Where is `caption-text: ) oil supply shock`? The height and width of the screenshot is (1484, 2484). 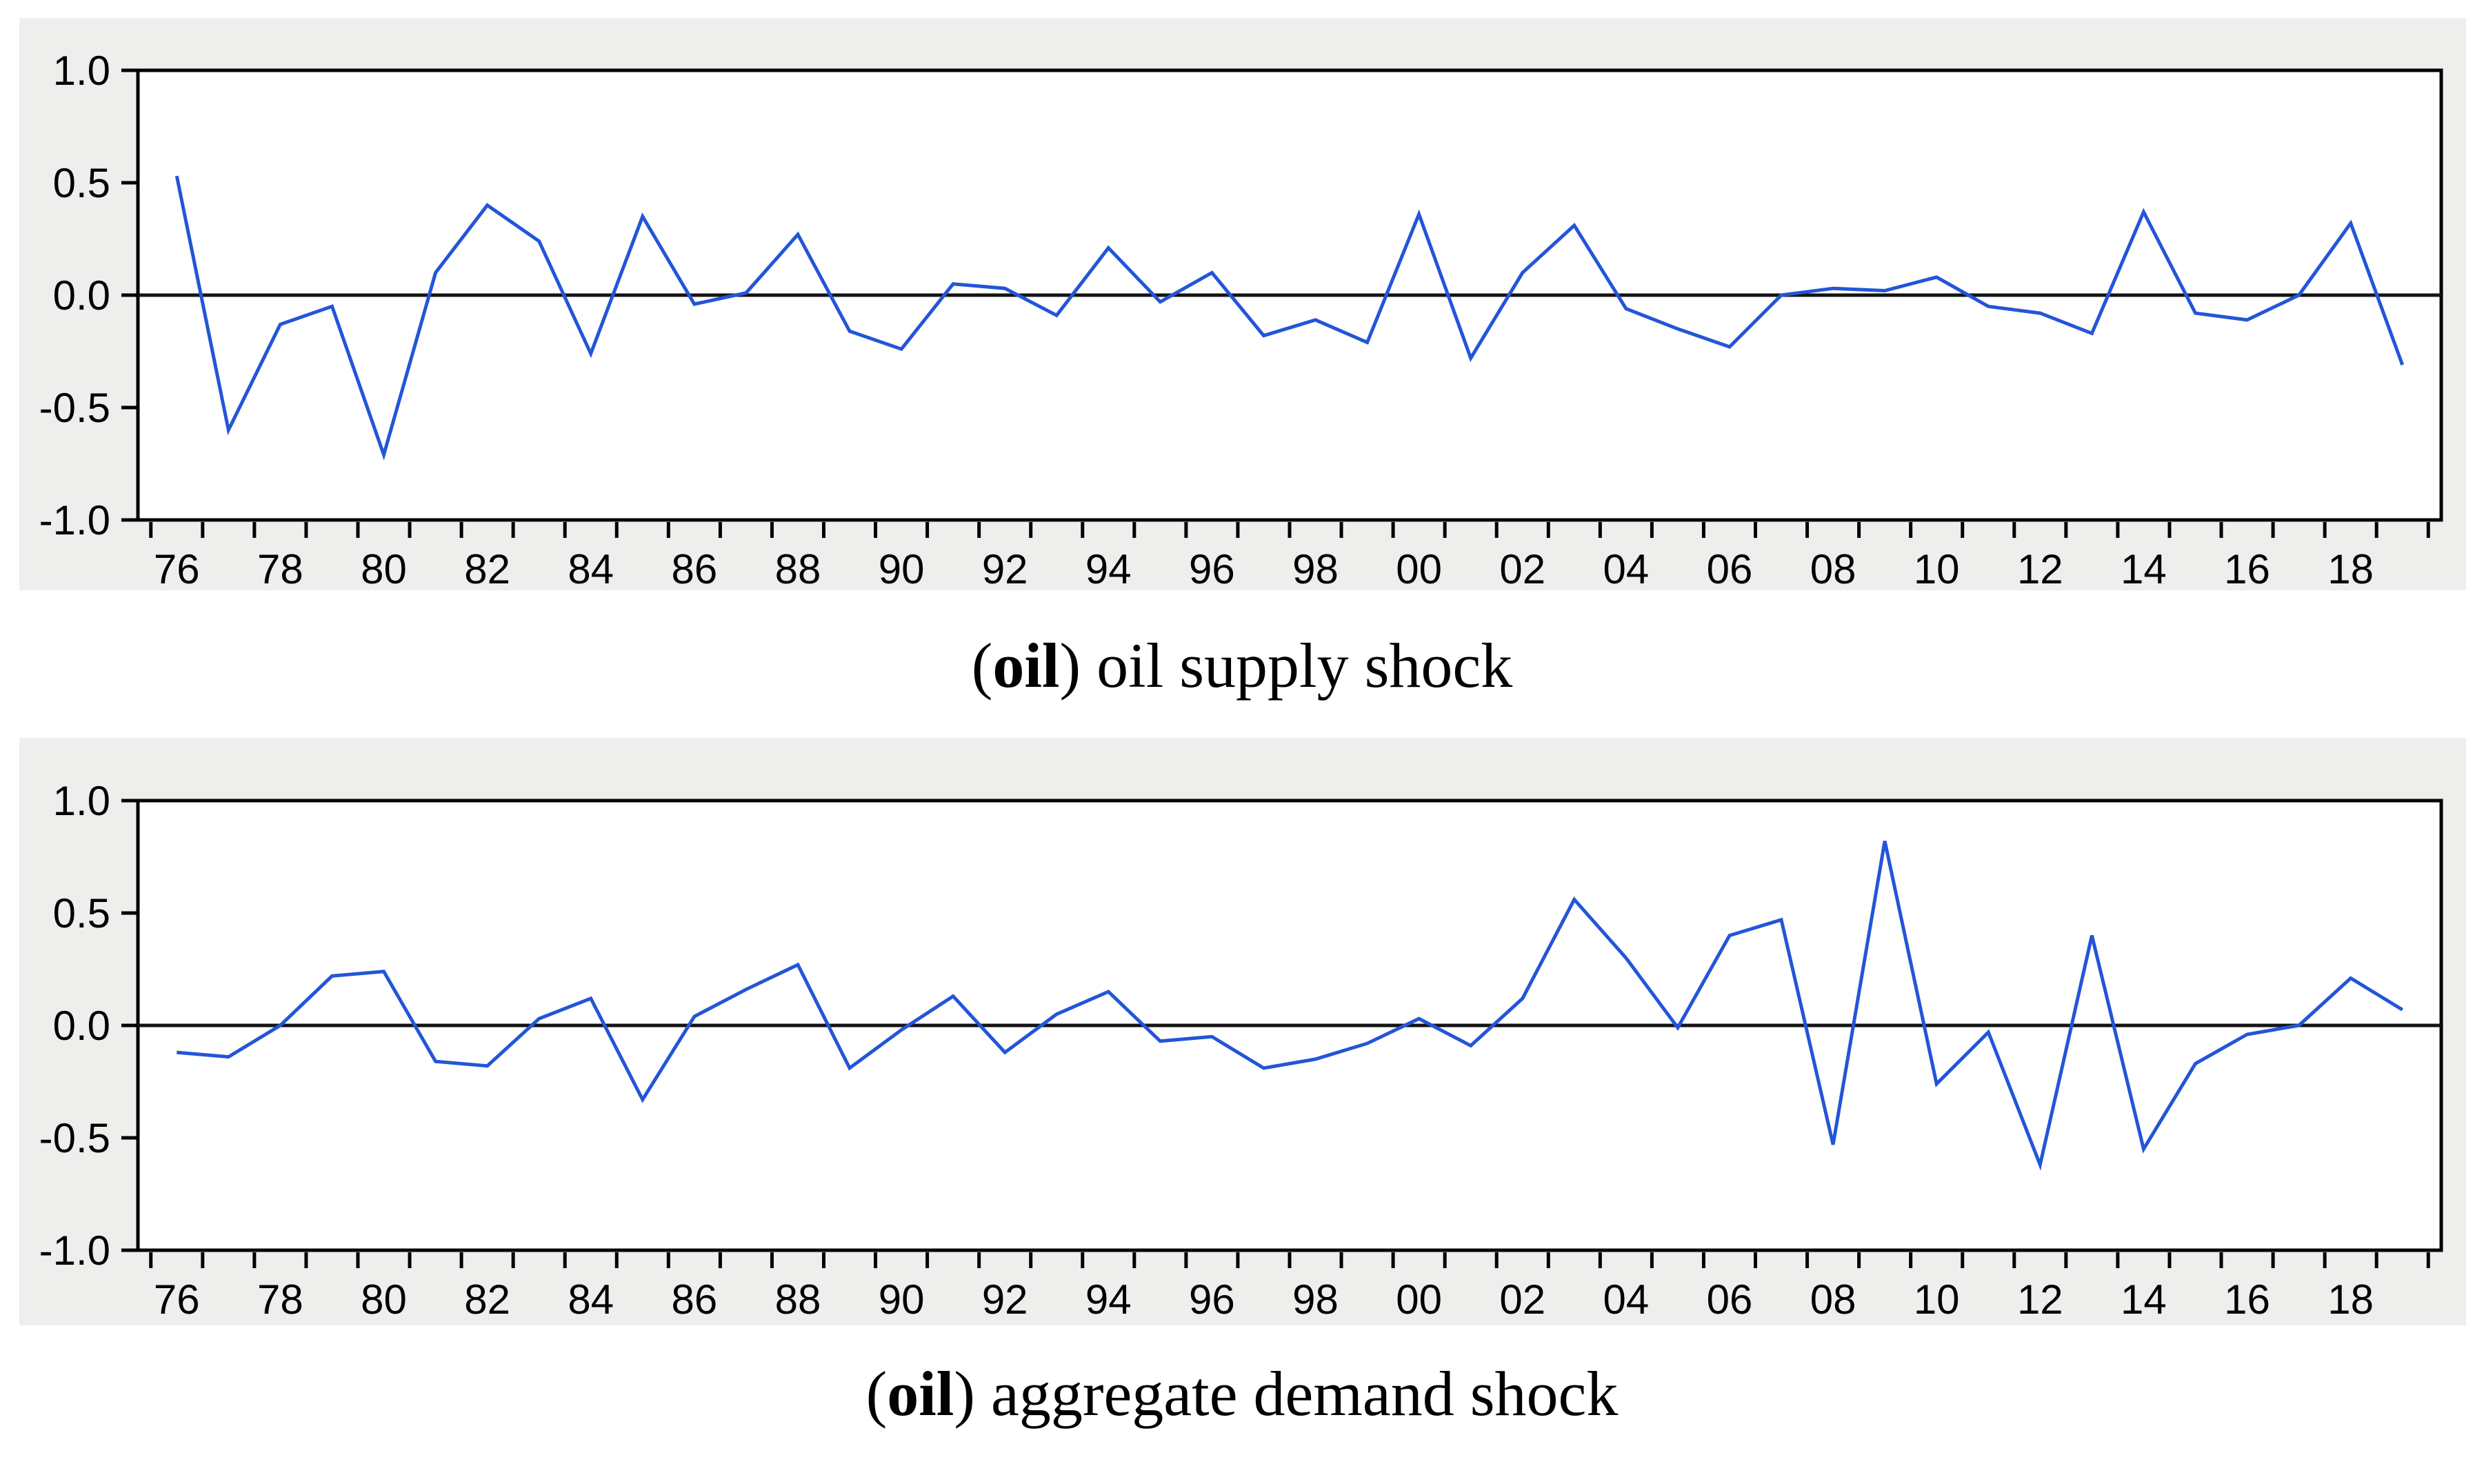
caption-text: ) oil supply shock is located at coordinates (1286, 665).